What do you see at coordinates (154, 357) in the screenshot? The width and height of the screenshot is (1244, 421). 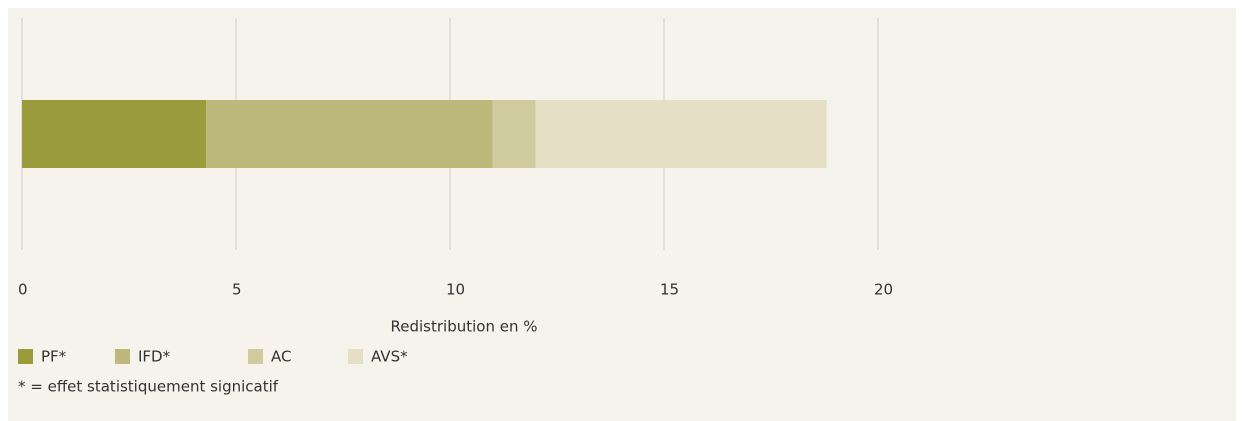 I see `legend-label: IFD*` at bounding box center [154, 357].